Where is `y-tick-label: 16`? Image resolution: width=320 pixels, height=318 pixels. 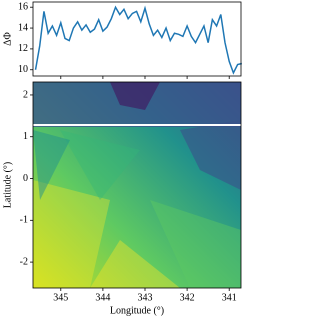
y-tick-label: 16 is located at coordinates (23, 7).